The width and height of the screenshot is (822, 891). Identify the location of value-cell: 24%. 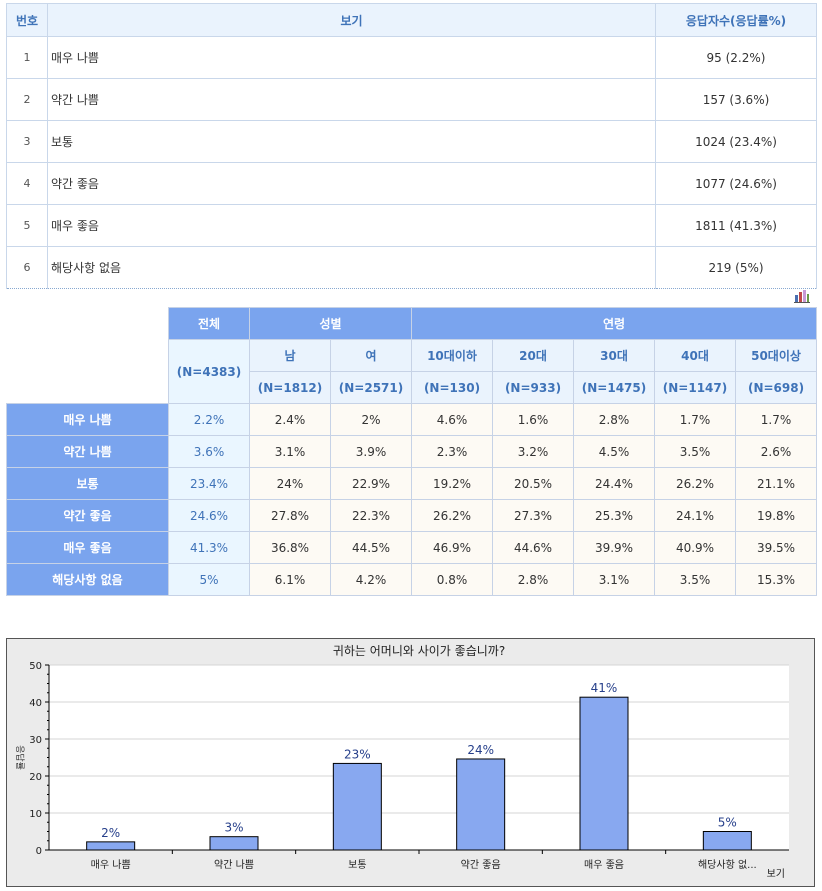
(290, 483).